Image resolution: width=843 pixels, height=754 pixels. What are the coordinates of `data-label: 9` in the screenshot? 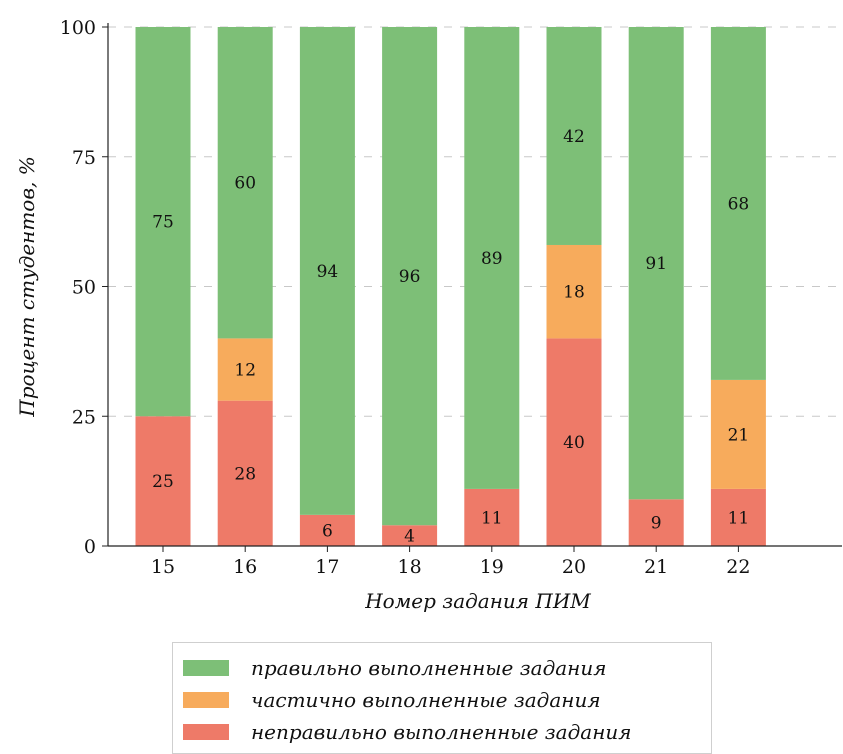 It's located at (656, 524).